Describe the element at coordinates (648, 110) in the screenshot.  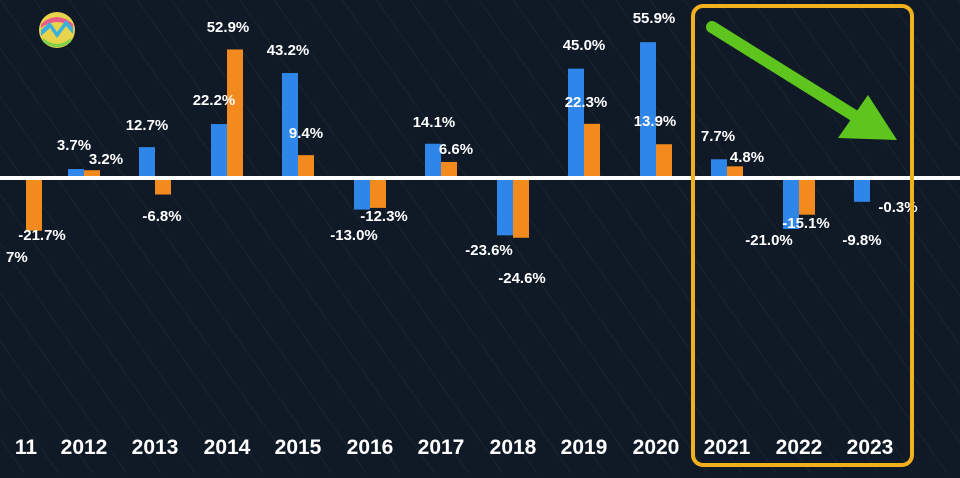
I see `bar-series0-2020` at that location.